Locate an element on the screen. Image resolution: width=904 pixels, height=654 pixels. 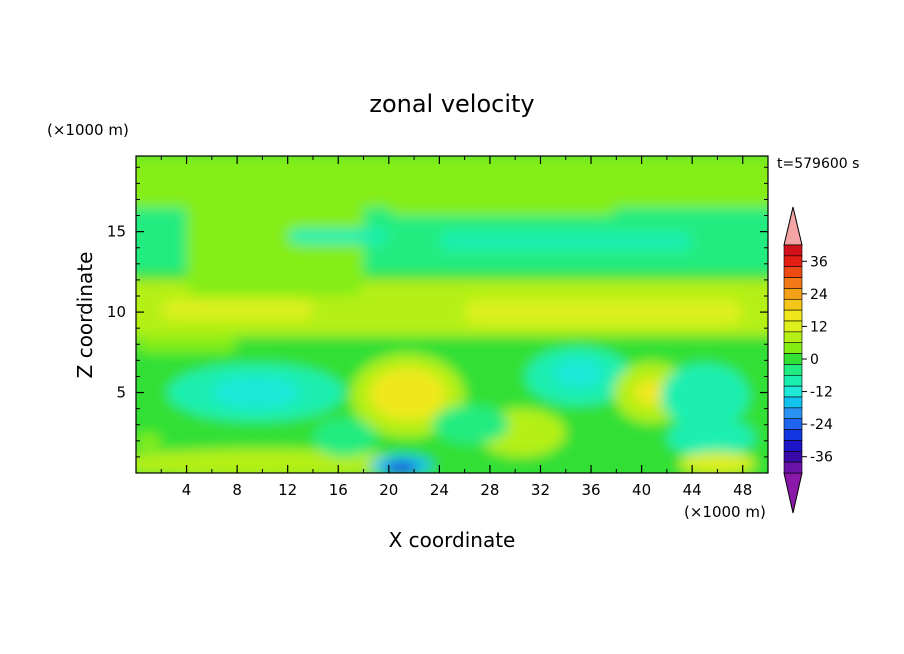
y-tick-label: 10 is located at coordinates (116, 312).